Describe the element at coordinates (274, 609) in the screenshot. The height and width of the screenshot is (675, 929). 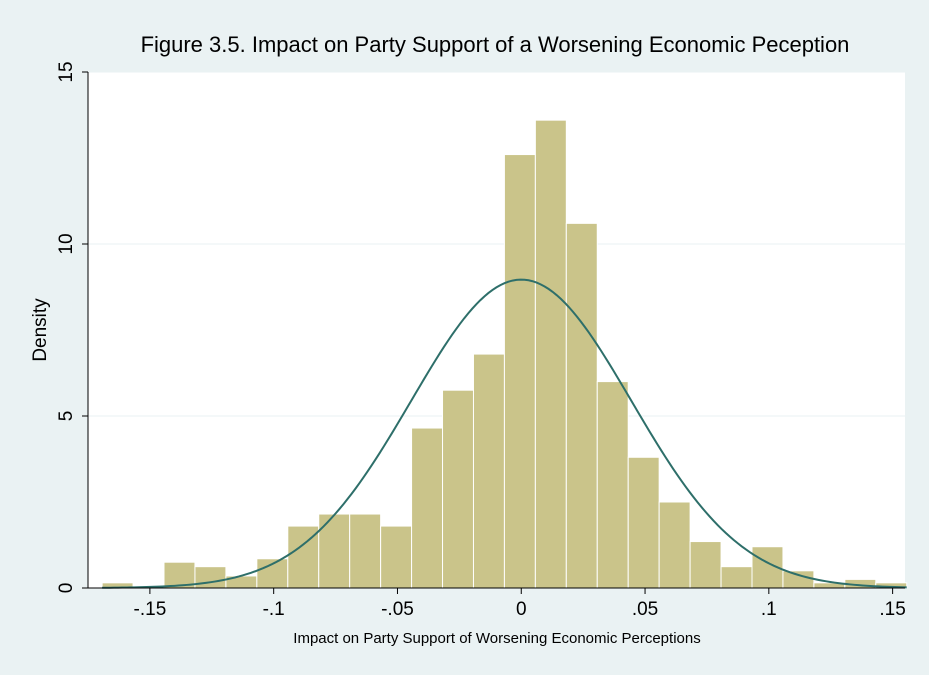
I see `x-tick-label: -.1` at that location.